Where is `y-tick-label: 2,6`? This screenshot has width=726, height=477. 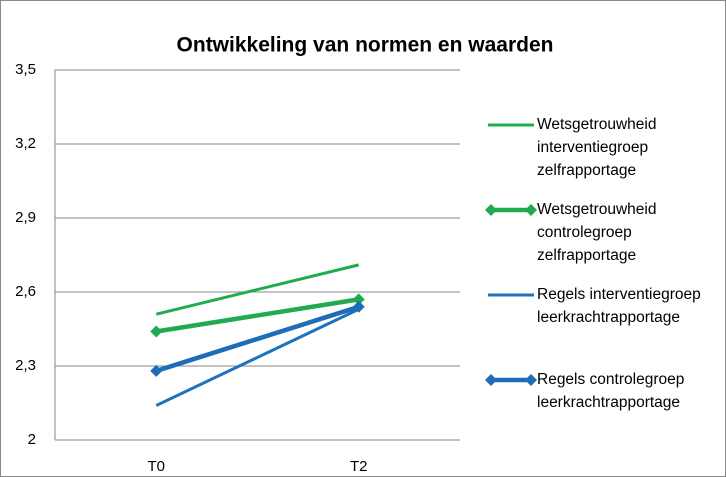 y-tick-label: 2,6 is located at coordinates (25, 291).